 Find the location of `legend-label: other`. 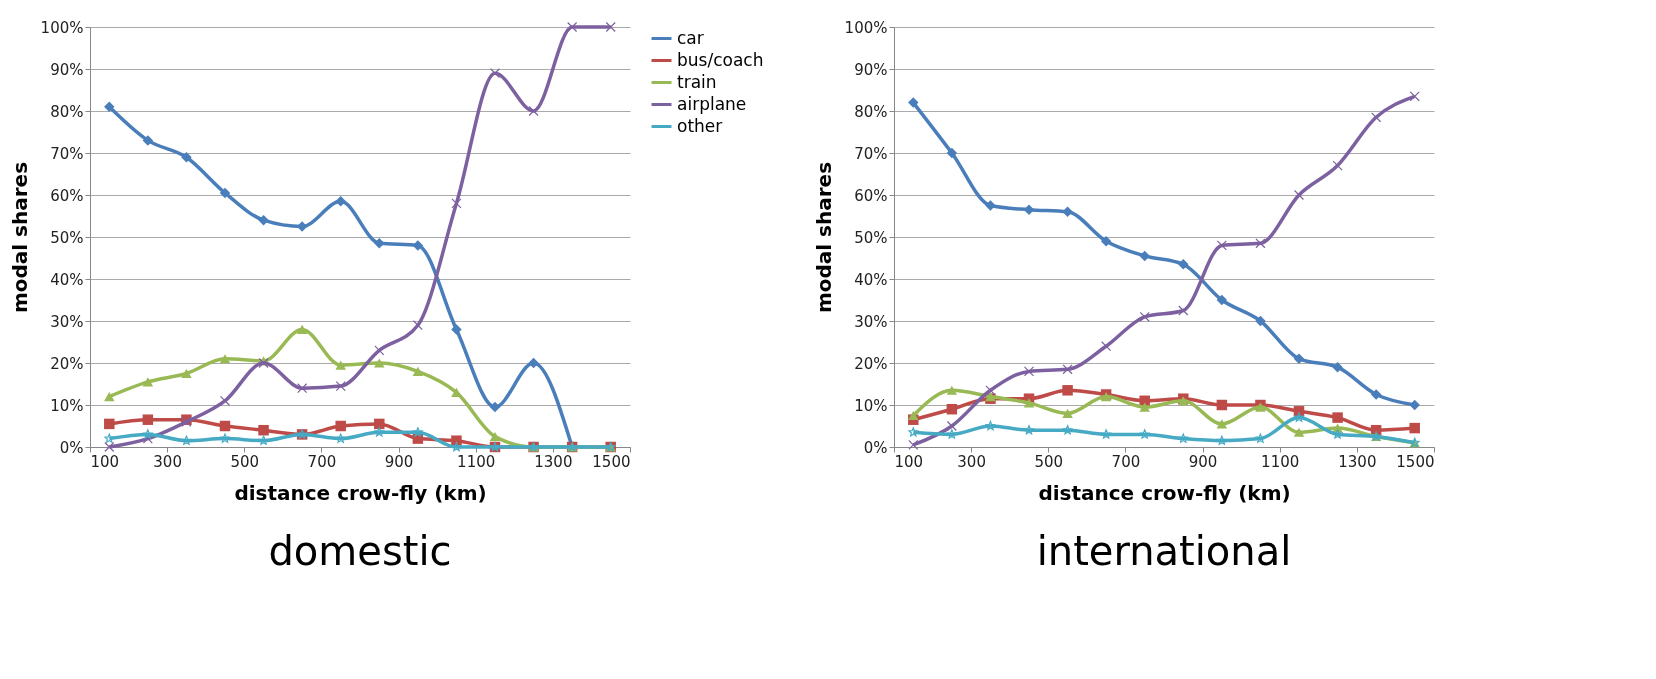

legend-label: other is located at coordinates (700, 125).